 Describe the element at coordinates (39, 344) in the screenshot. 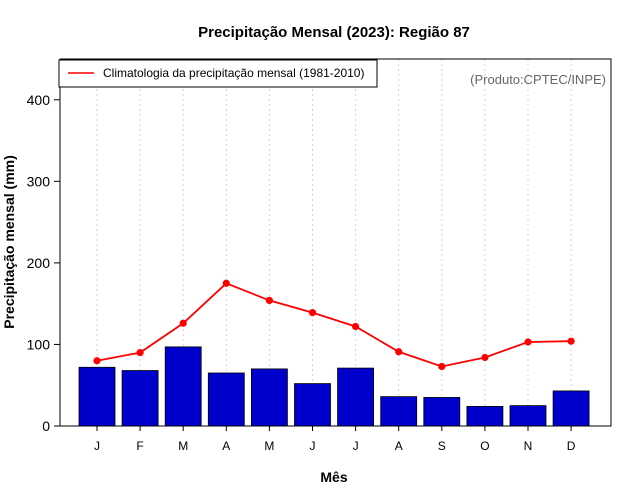

I see `y-tick-label-1: 100` at that location.